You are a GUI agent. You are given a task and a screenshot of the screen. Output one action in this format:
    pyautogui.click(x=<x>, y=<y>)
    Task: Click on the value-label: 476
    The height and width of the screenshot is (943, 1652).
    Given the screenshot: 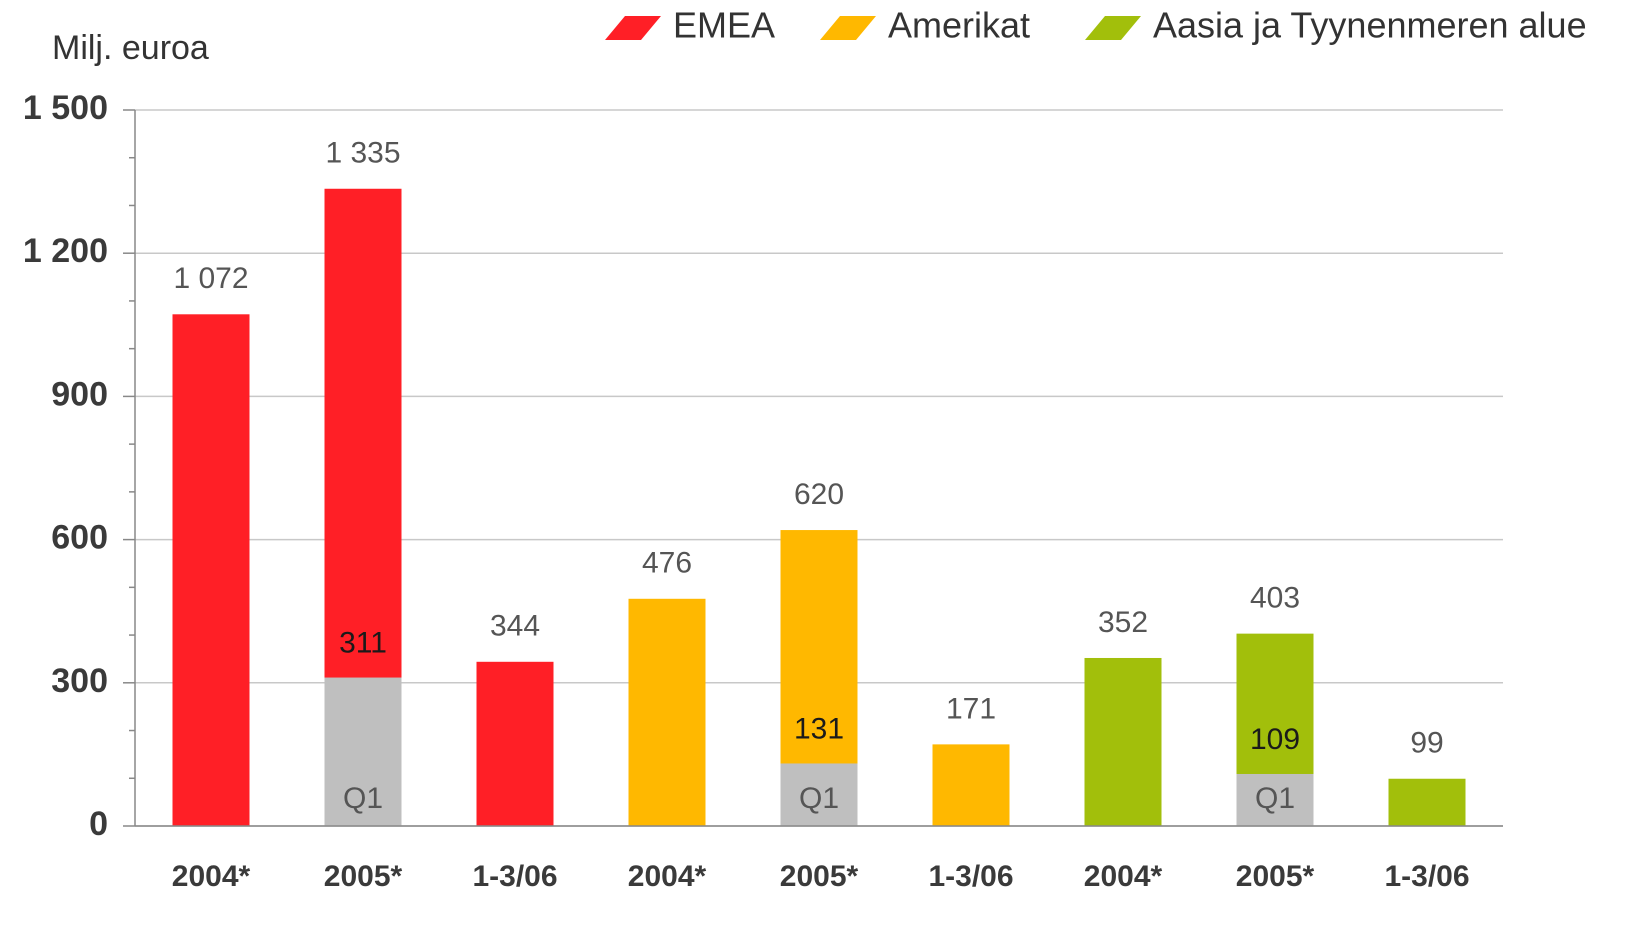 What is the action you would take?
    pyautogui.click(x=667, y=563)
    